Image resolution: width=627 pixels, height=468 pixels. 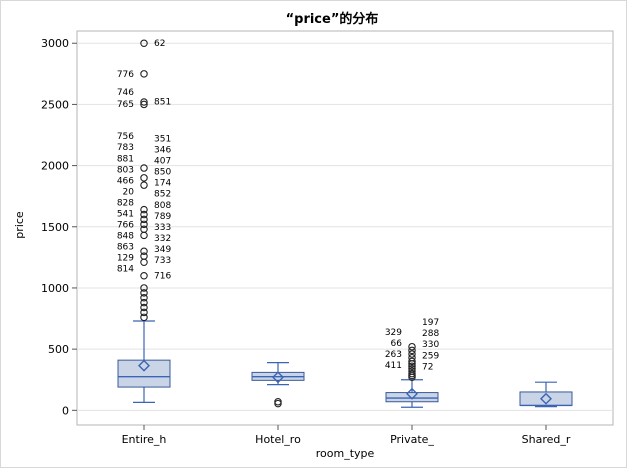 What do you see at coordinates (397, 344) in the screenshot?
I see `outlier-label: 66` at bounding box center [397, 344].